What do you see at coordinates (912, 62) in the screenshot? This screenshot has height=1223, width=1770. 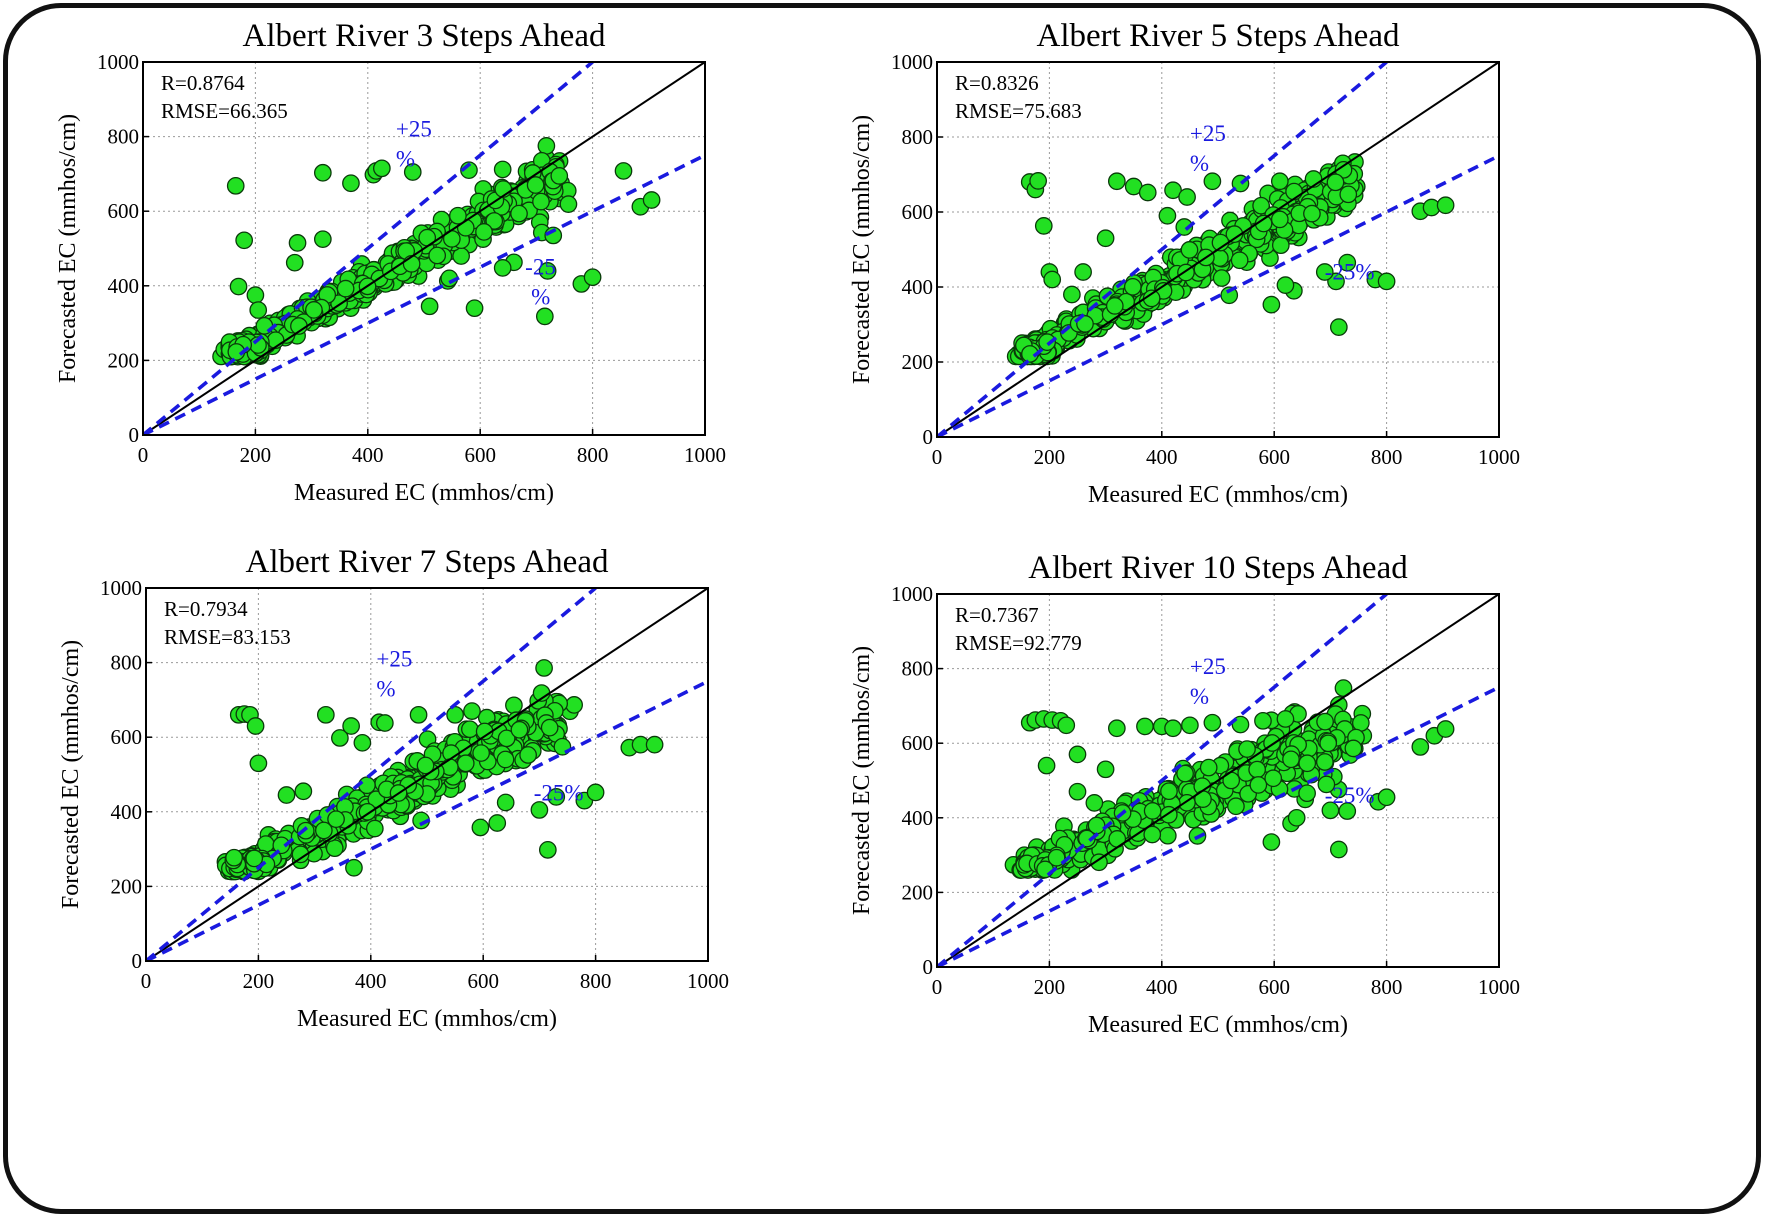 I see `y-tick-label: 1000` at bounding box center [912, 62].